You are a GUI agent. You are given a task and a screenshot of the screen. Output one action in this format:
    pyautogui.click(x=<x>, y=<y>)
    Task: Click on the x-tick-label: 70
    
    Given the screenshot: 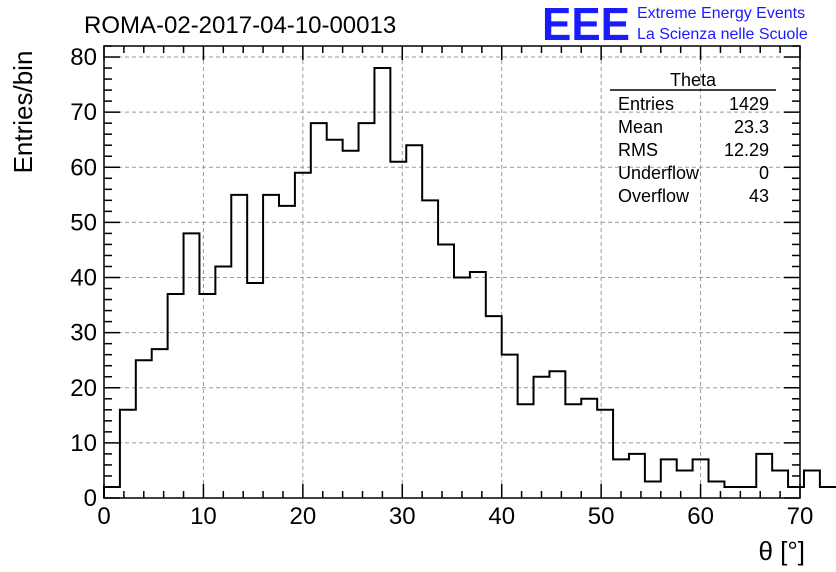 What is the action you would take?
    pyautogui.click(x=800, y=516)
    